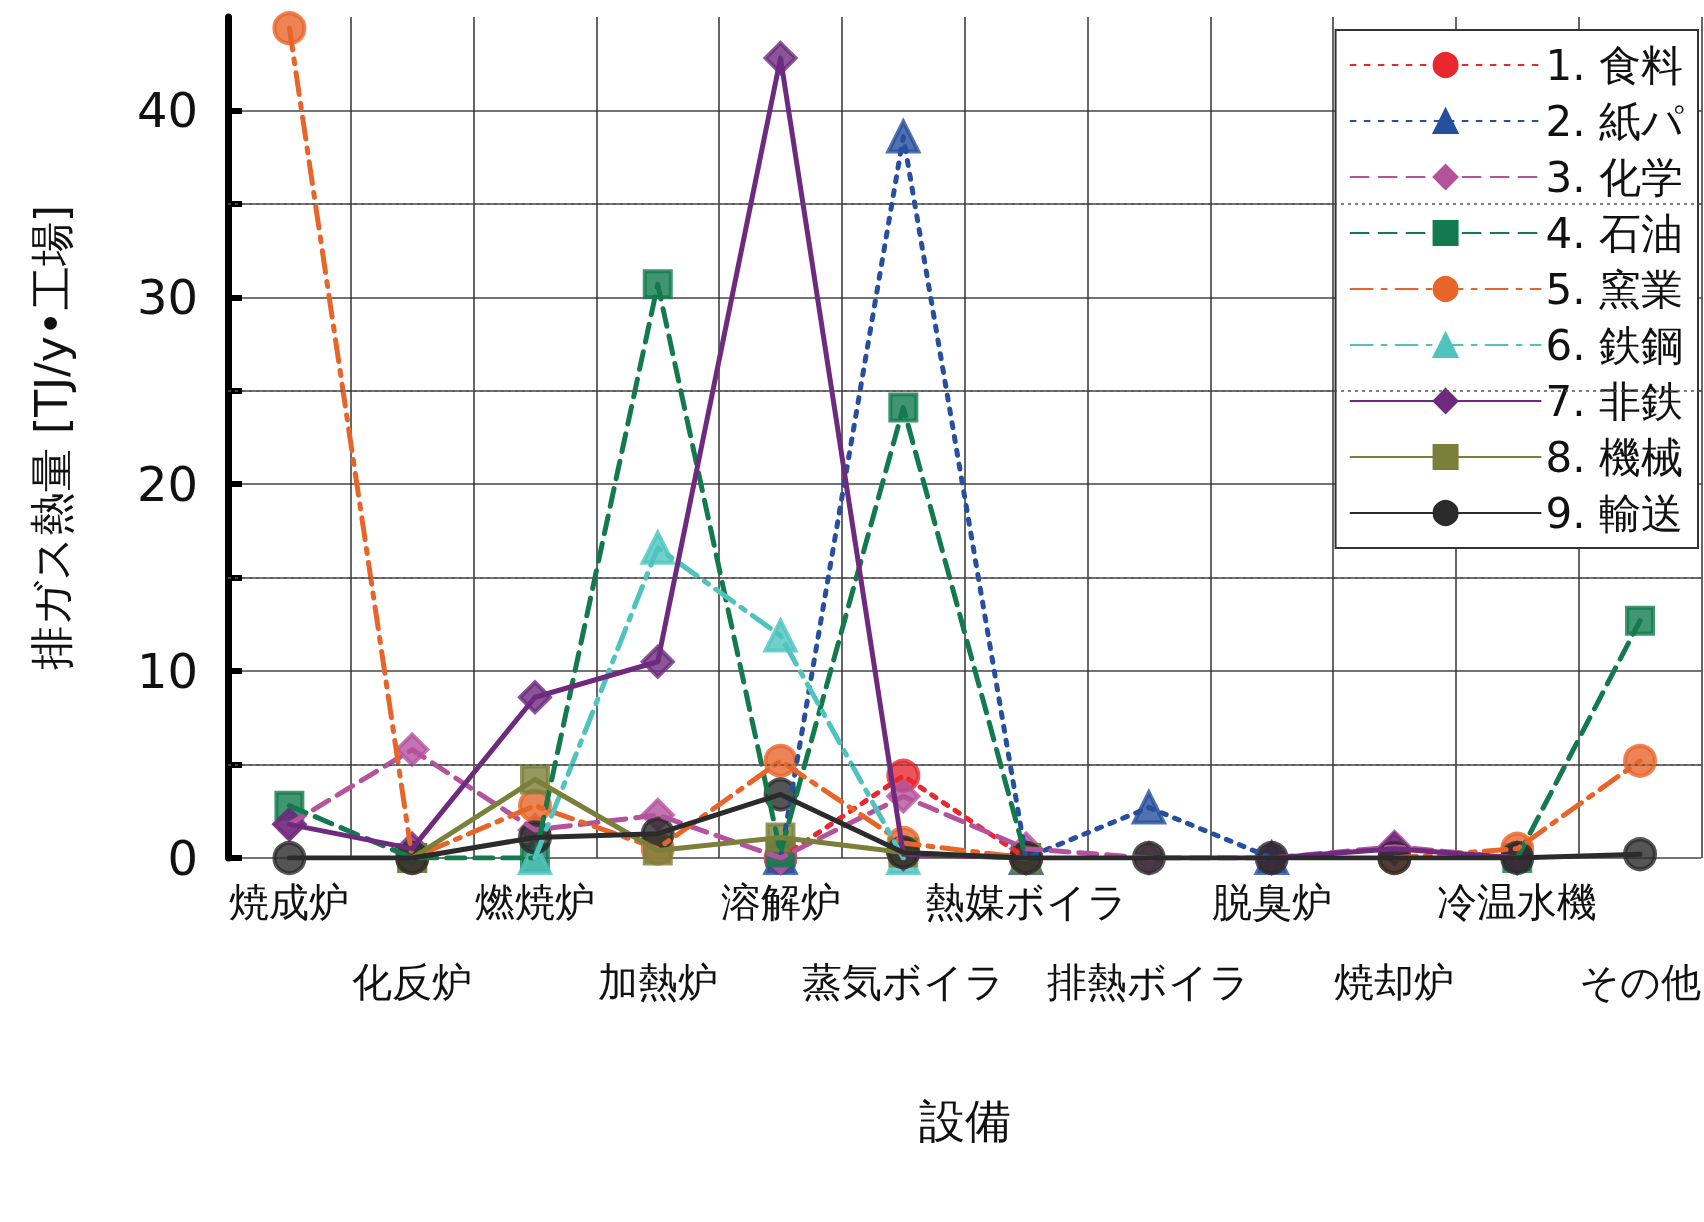 Image resolution: width=1704 pixels, height=1222 pixels. Describe the element at coordinates (167, 297) in the screenshot. I see `y-tick-label: 30` at that location.